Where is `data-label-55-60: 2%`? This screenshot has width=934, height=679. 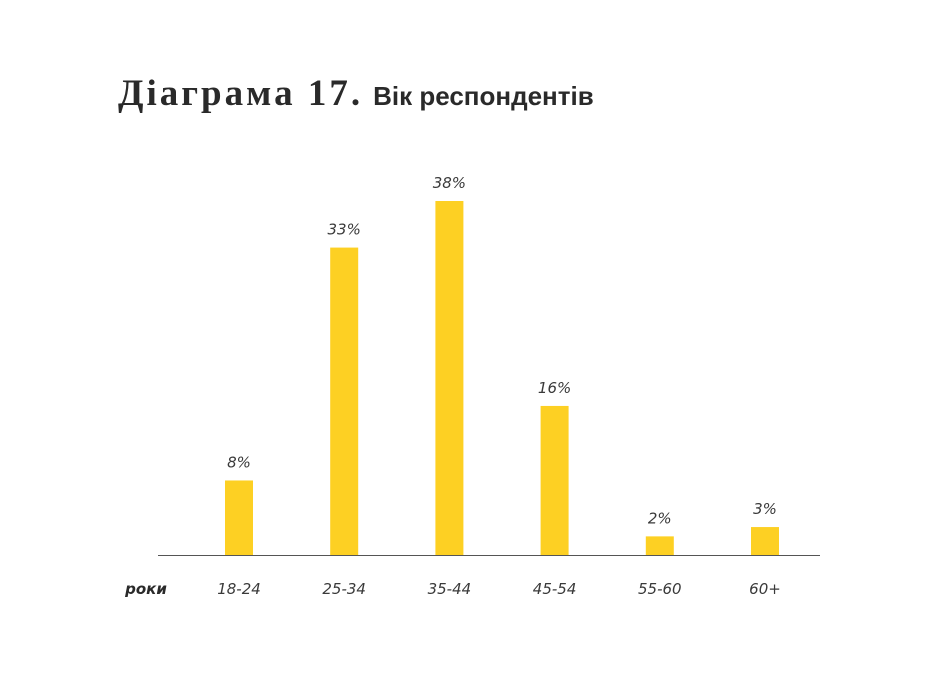 data-label-55-60: 2% is located at coordinates (660, 518).